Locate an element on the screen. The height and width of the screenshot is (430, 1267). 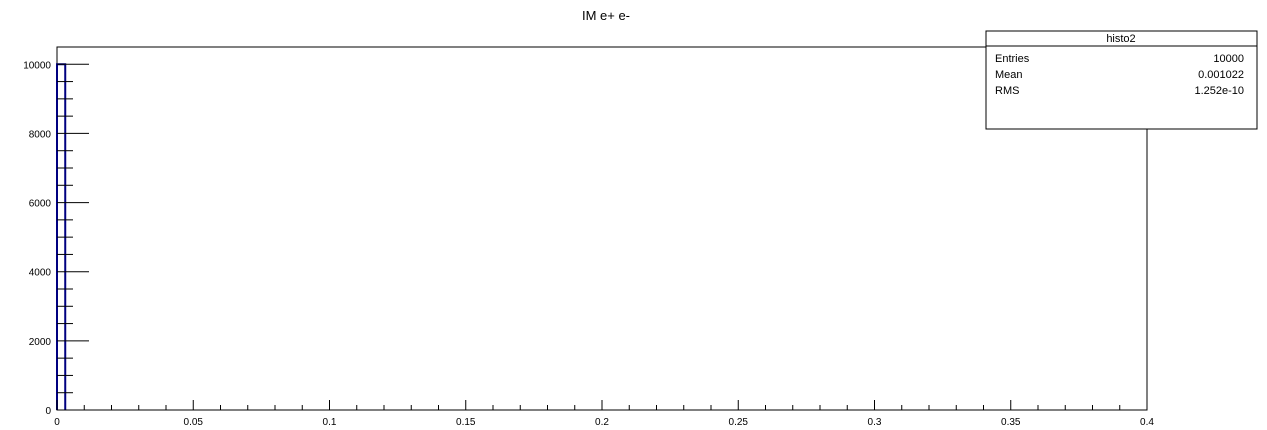
y-tick-label: 10000 is located at coordinates (37, 65).